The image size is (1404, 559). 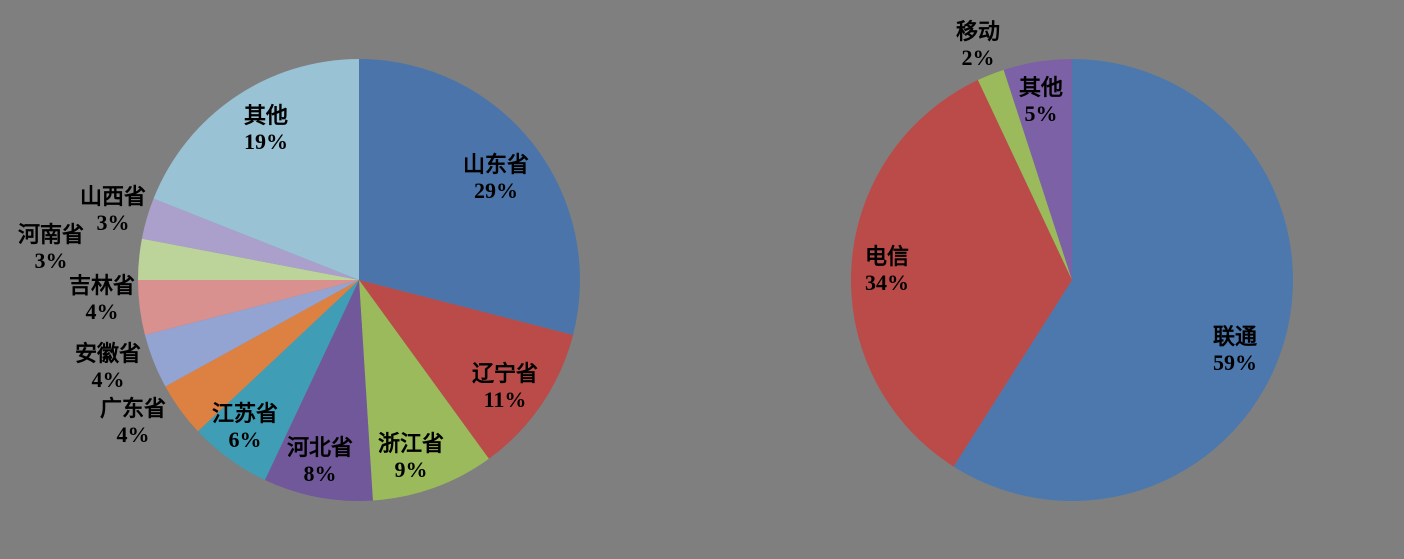 I want to click on province-share-pie-label-liaoning: 辽宁省 11%, so click(x=505, y=386).